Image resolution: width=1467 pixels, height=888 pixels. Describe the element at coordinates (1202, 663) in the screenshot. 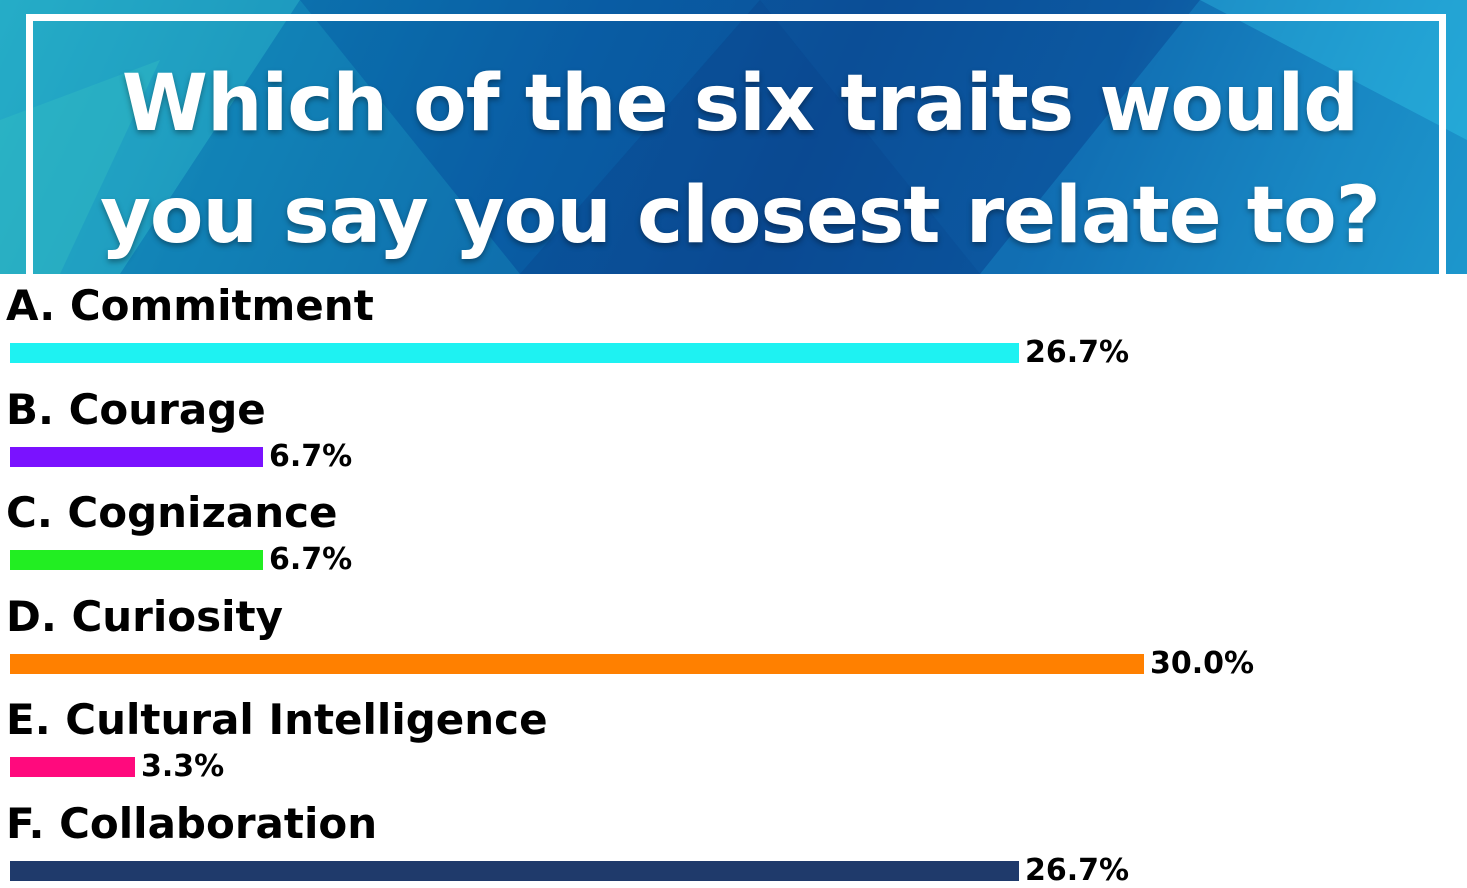

I see `value-label: 30.0%` at that location.